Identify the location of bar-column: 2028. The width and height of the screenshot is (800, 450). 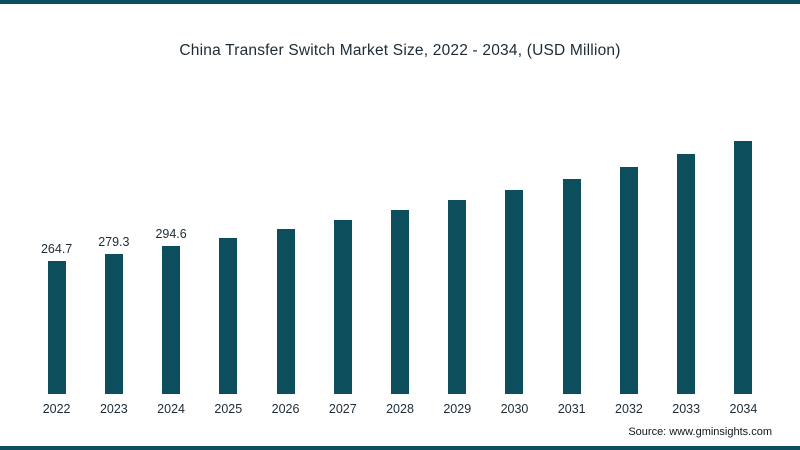
(399, 255).